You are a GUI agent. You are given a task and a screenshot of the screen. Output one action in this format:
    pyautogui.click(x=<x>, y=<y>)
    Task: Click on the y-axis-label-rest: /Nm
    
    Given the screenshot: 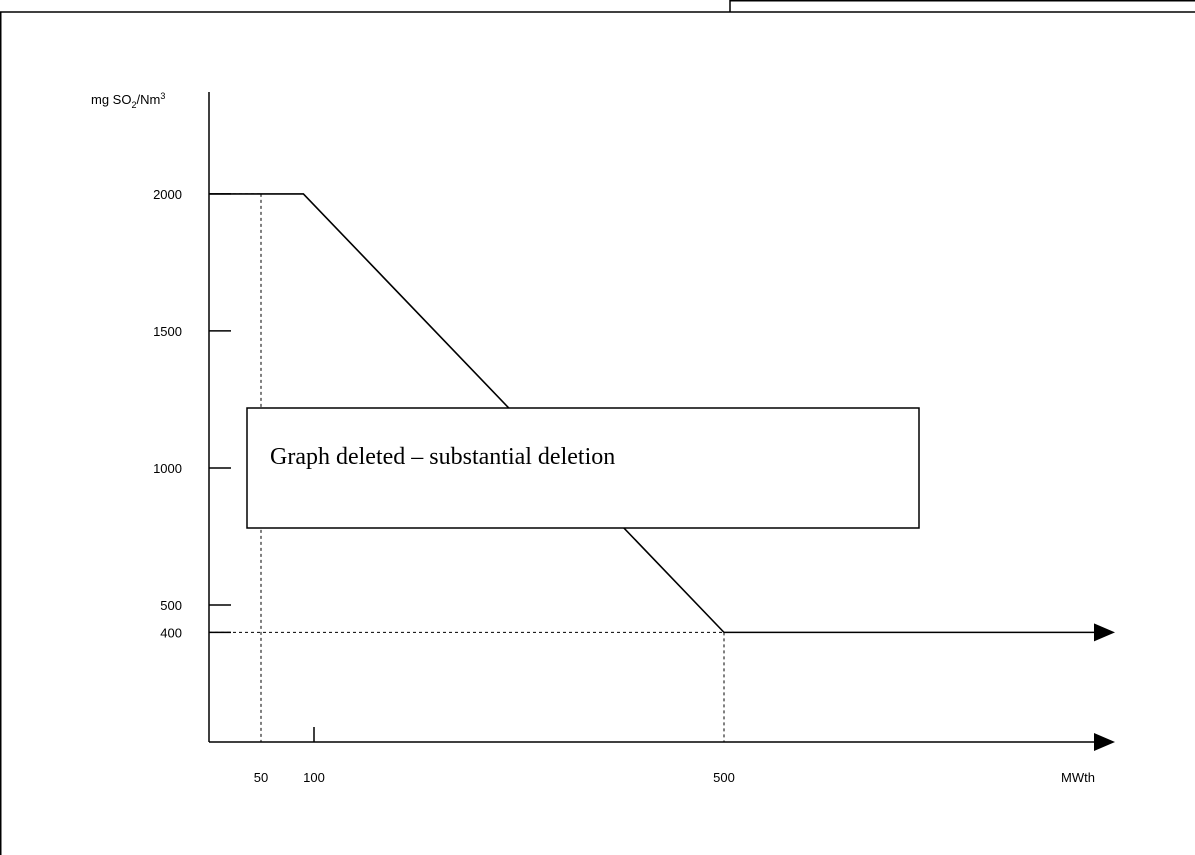 What is the action you would take?
    pyautogui.click(x=148, y=99)
    